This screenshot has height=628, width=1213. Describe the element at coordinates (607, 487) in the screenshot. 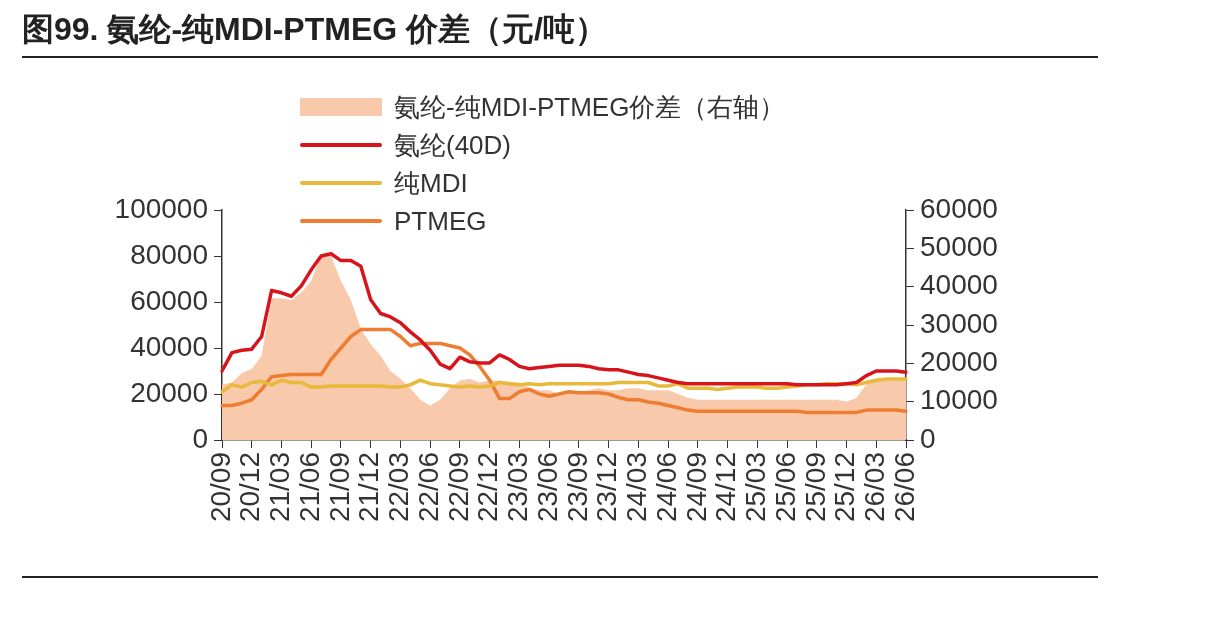

I see `x-tick-label: 23/12` at that location.